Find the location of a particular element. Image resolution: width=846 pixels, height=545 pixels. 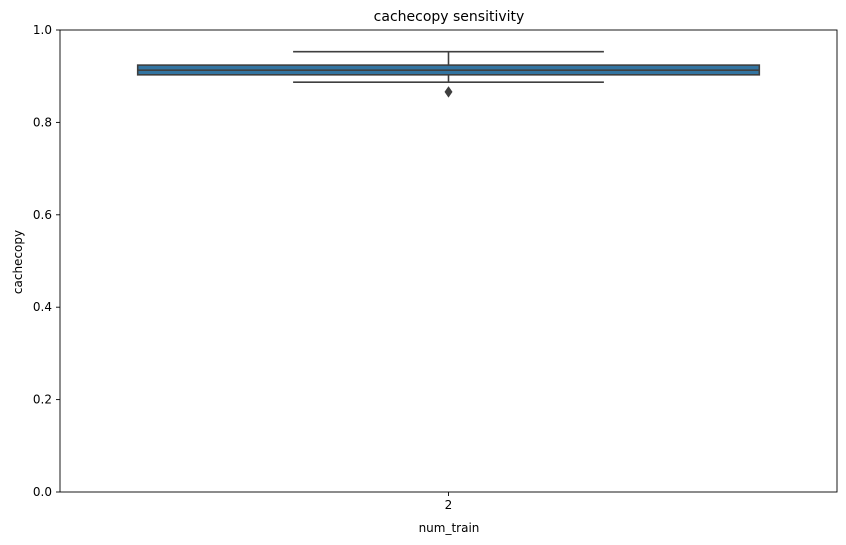

y-tick-label: 0.0 is located at coordinates (42, 492).